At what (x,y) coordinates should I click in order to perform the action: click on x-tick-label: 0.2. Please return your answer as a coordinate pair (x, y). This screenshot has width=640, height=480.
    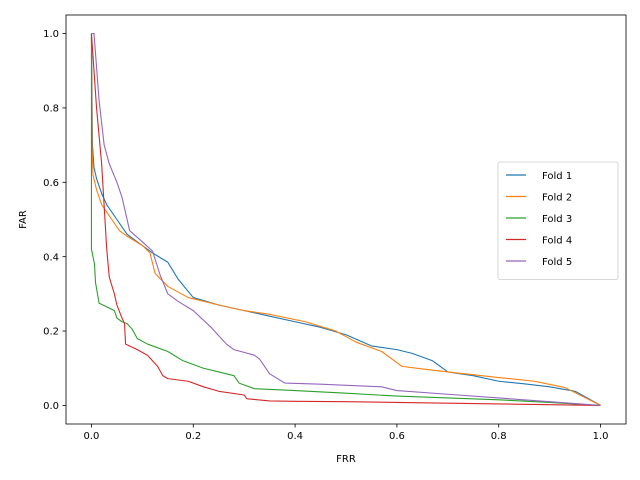
    Looking at the image, I should click on (193, 436).